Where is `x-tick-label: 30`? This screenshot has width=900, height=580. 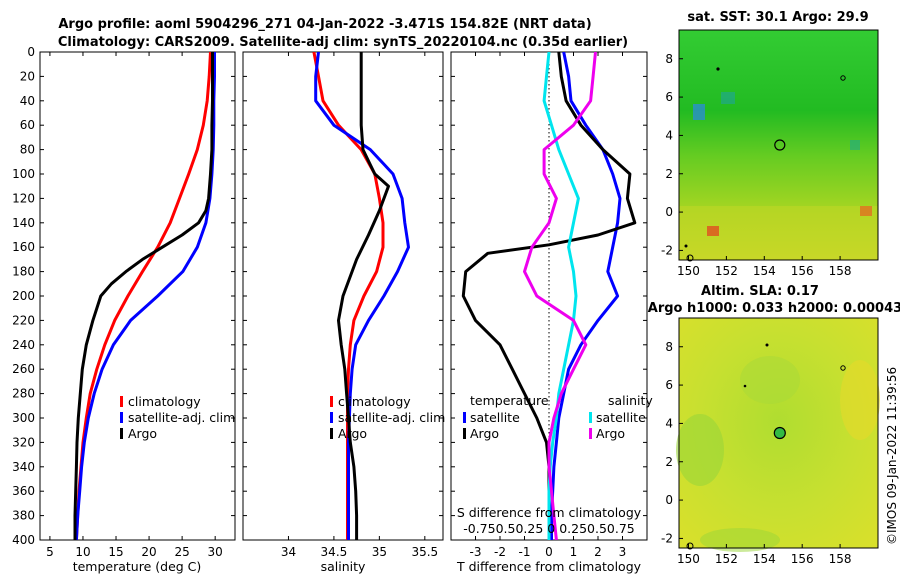 x-tick-label: 30 is located at coordinates (215, 552).